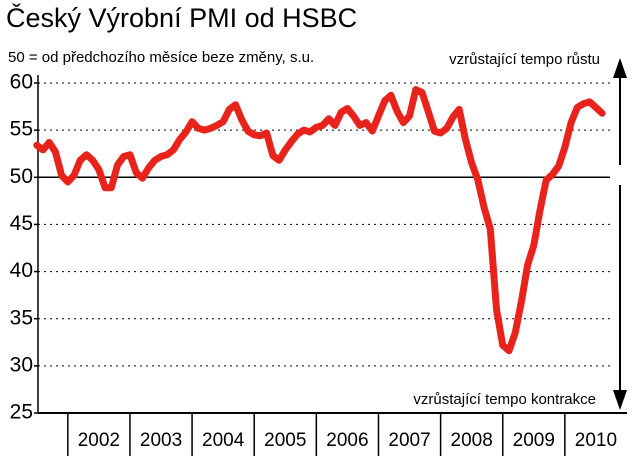  What do you see at coordinates (21, 223) in the screenshot?
I see `y-tick-label: 45` at bounding box center [21, 223].